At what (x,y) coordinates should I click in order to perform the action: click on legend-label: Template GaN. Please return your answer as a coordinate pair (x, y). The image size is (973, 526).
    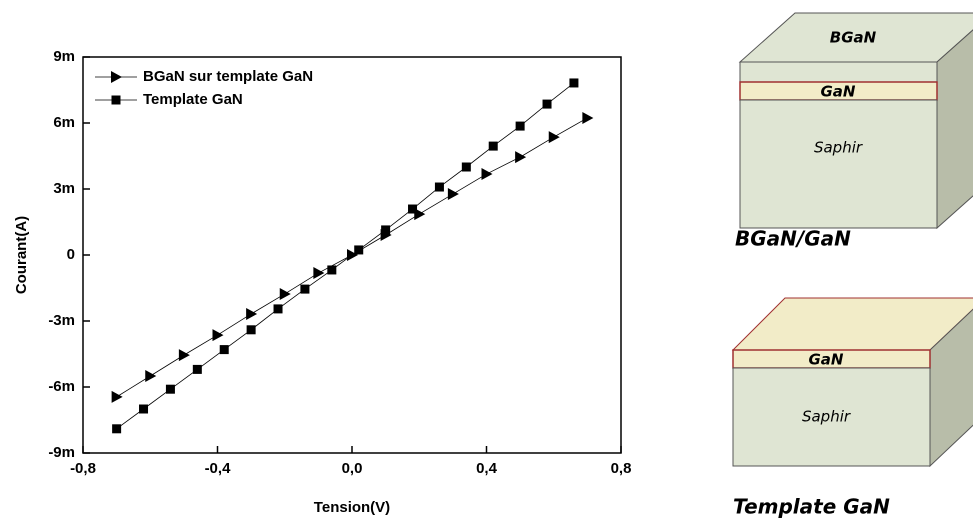
    Looking at the image, I should click on (193, 99).